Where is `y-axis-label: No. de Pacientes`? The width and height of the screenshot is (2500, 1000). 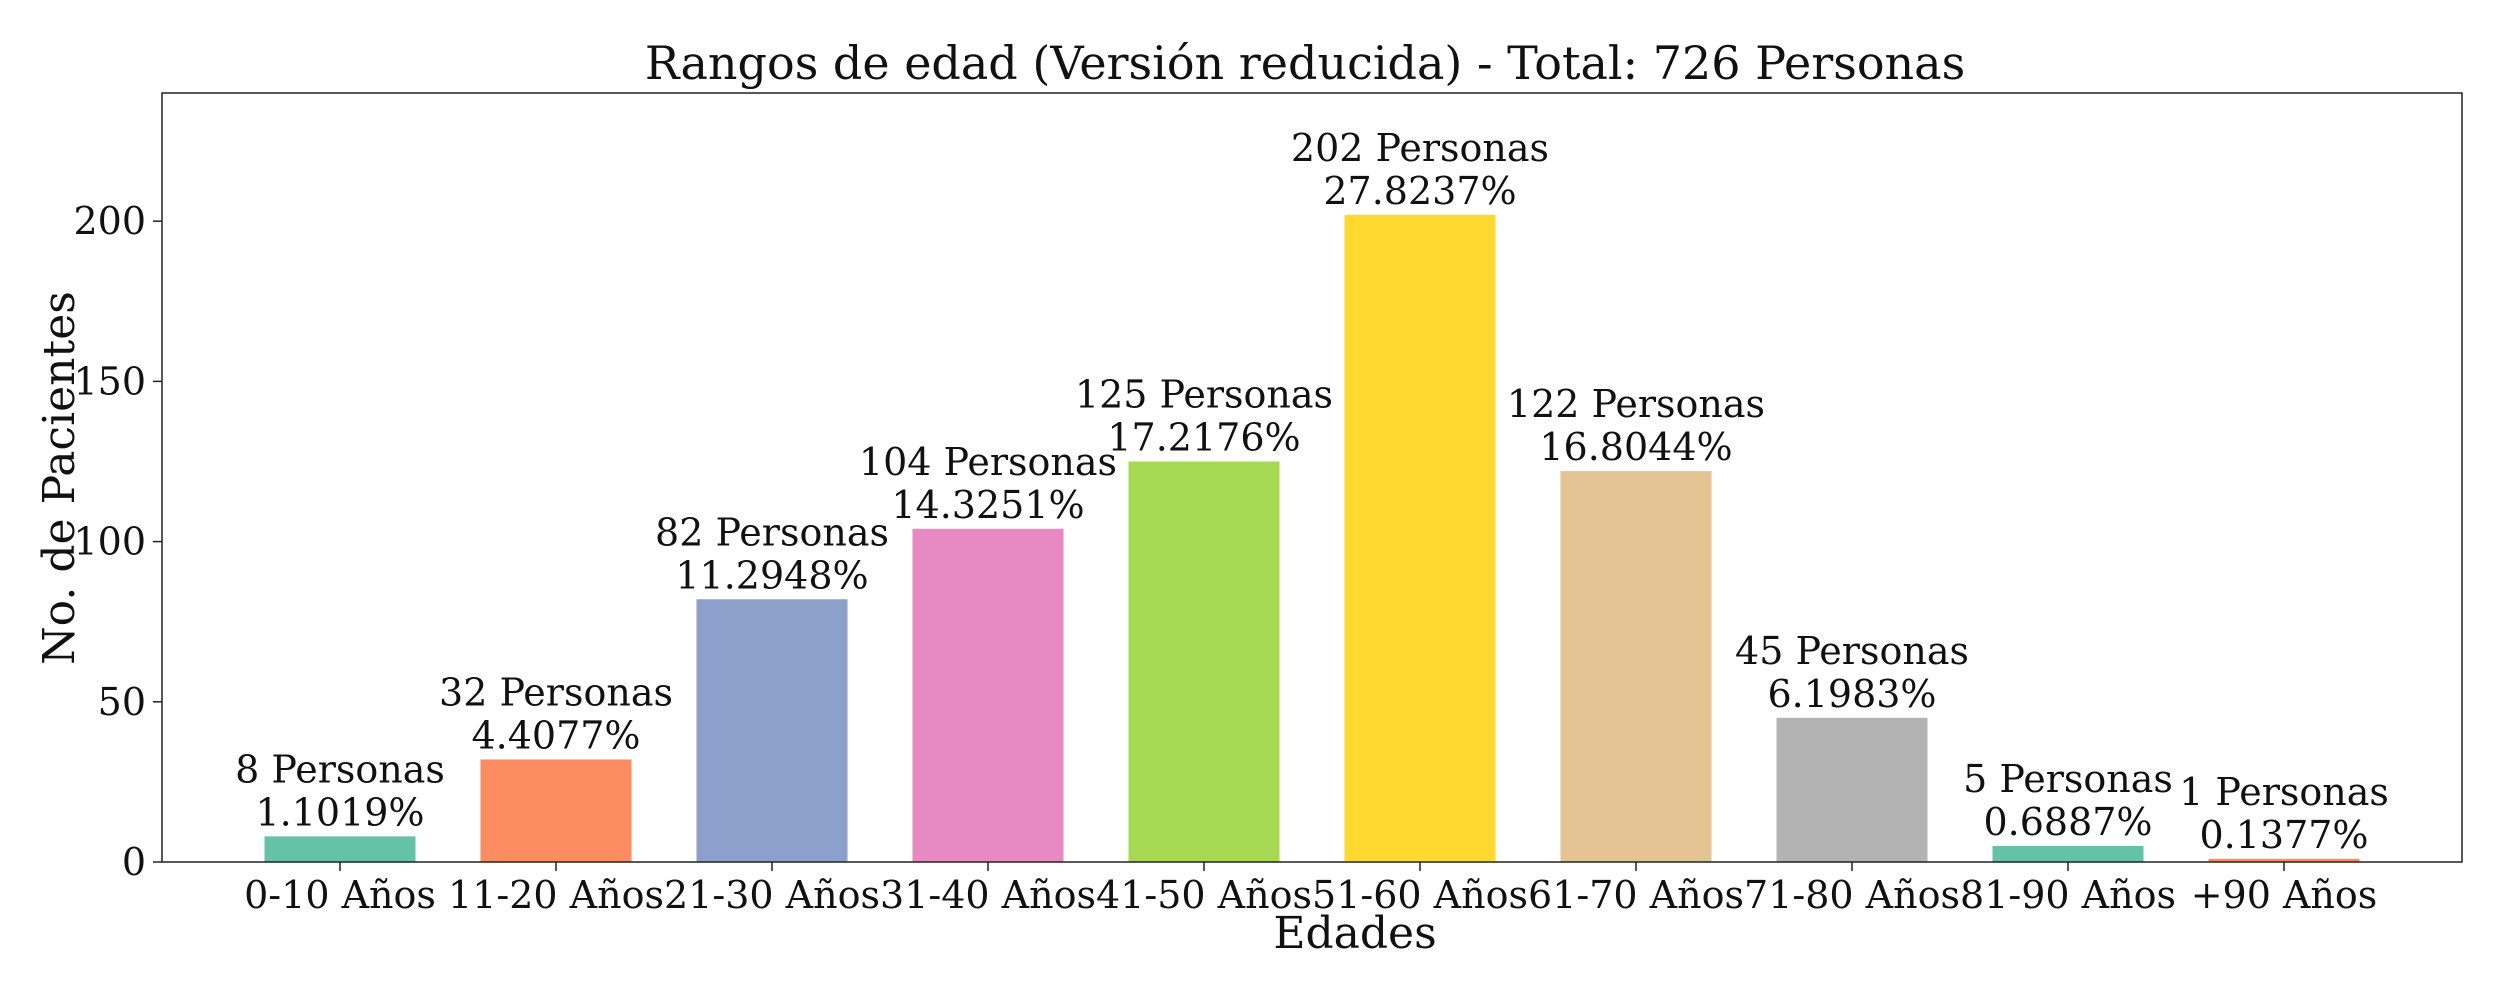 y-axis-label: No. de Pacientes is located at coordinates (59, 478).